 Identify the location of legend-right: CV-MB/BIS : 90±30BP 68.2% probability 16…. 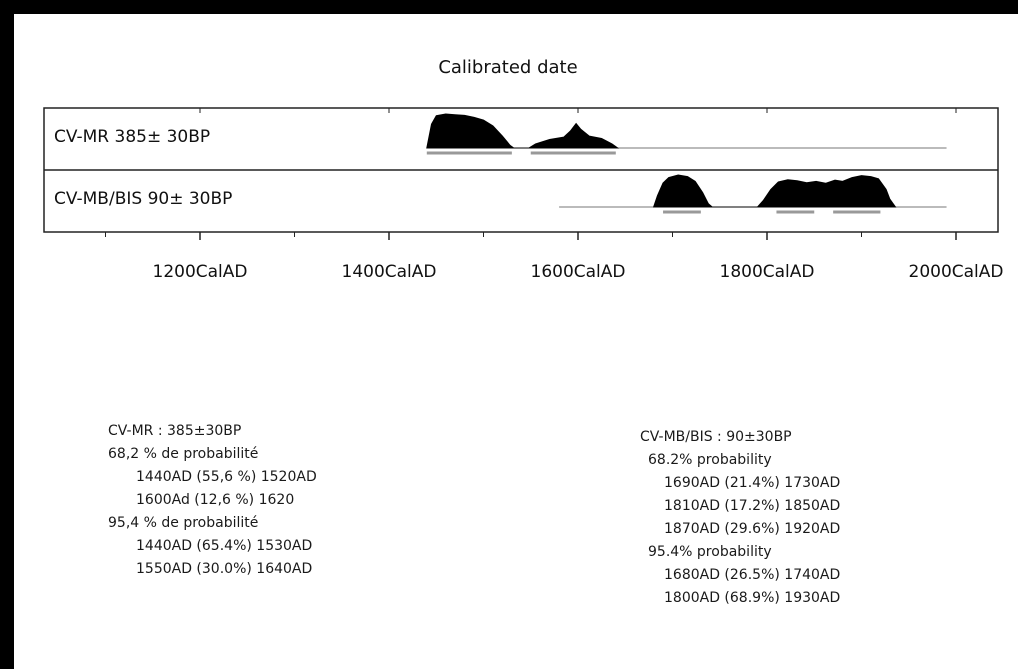
(740, 518).